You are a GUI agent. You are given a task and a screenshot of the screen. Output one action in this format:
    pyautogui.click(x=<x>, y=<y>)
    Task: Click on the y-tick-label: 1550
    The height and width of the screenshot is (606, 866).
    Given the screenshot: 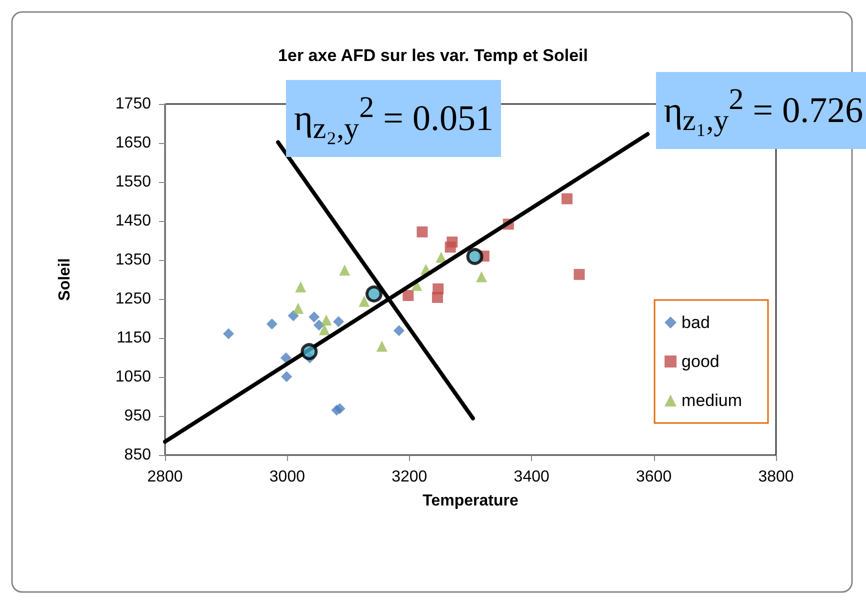 What is the action you would take?
    pyautogui.click(x=133, y=182)
    